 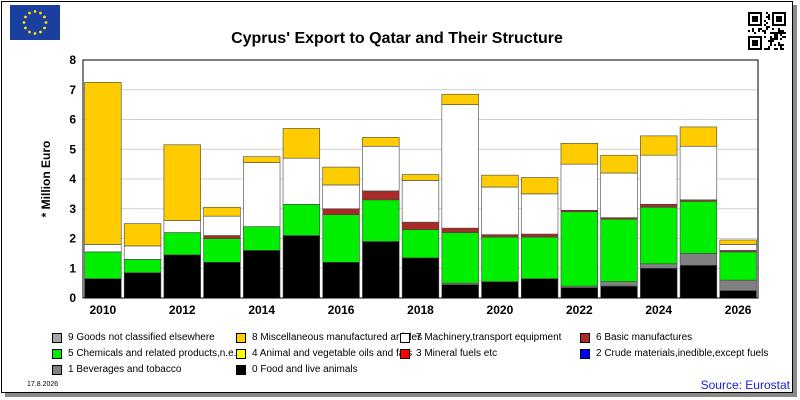 What do you see at coordinates (767, 31) in the screenshot?
I see `qr-code-icon` at bounding box center [767, 31].